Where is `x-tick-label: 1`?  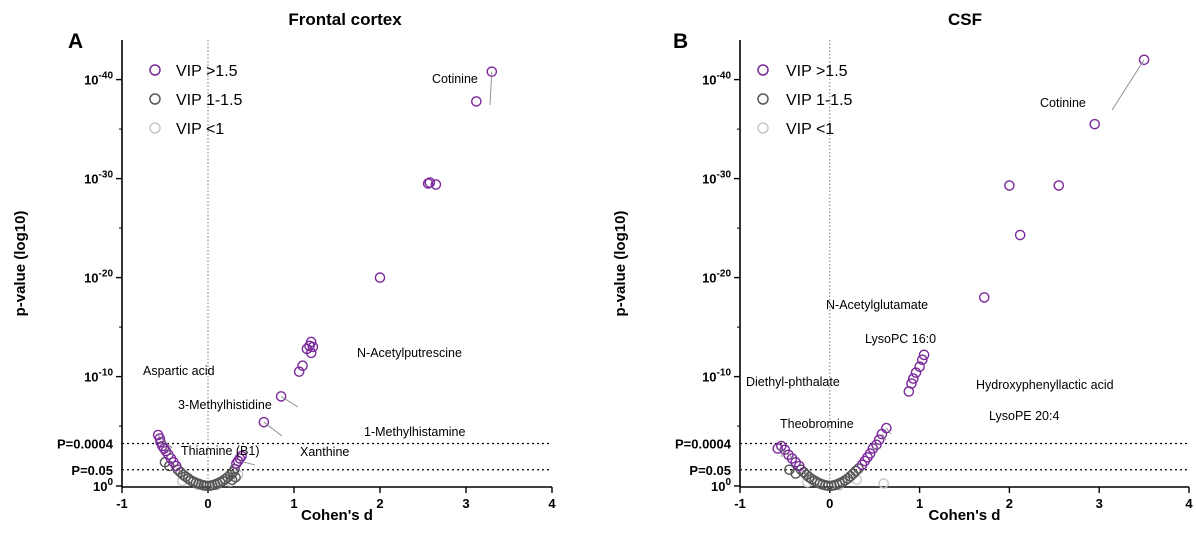
x-tick-label: 1 is located at coordinates (919, 503).